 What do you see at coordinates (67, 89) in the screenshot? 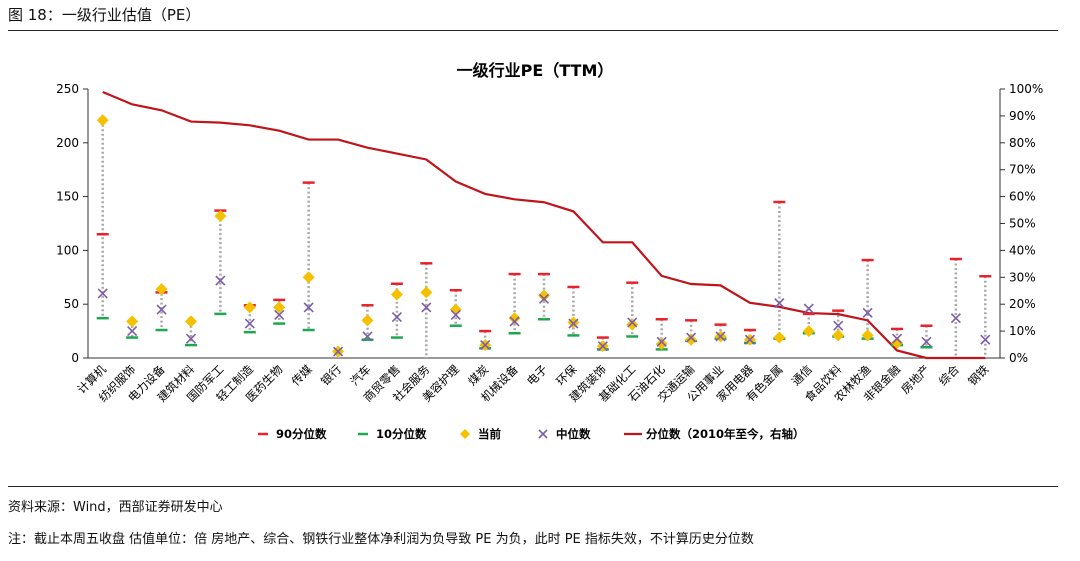
I see `y-tick-label-left: 250` at bounding box center [67, 89].